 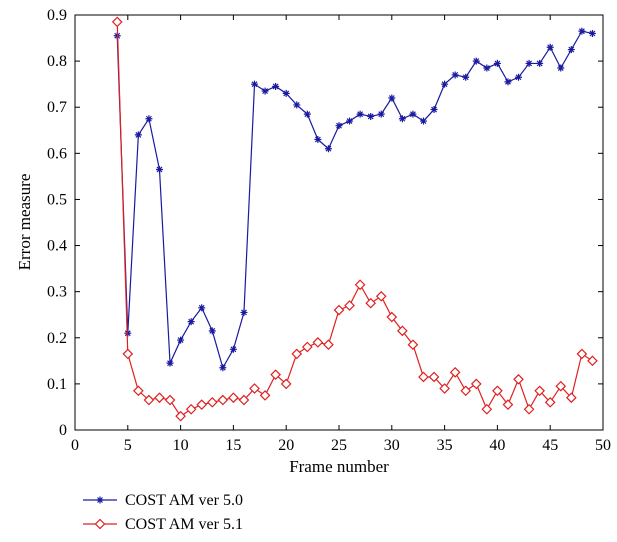 What do you see at coordinates (57, 15) in the screenshot?
I see `y-tick-label: 0.9` at bounding box center [57, 15].